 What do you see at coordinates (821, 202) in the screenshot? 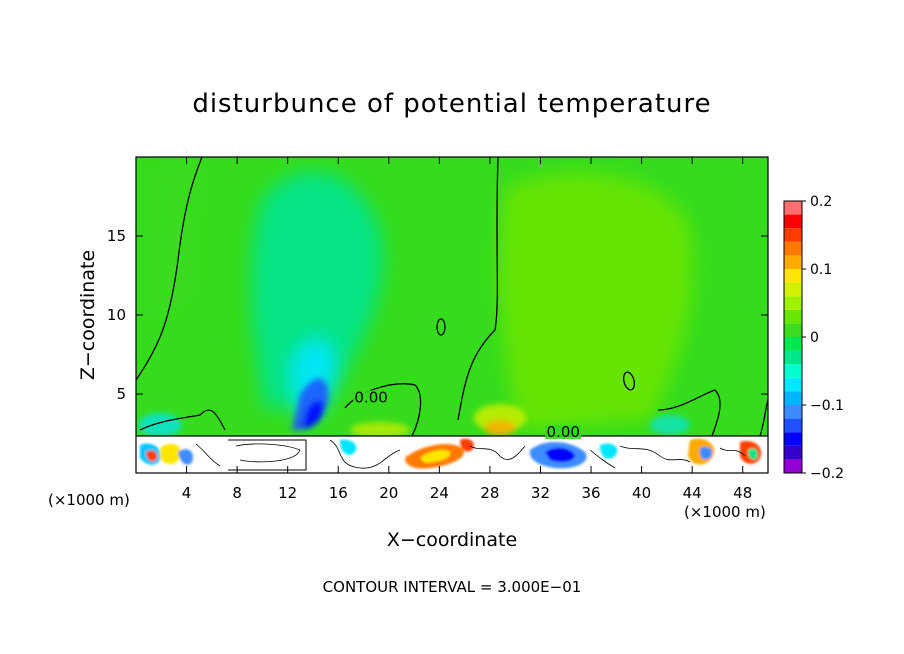
I see `colorbar-tick-label: 0.2` at bounding box center [821, 202].